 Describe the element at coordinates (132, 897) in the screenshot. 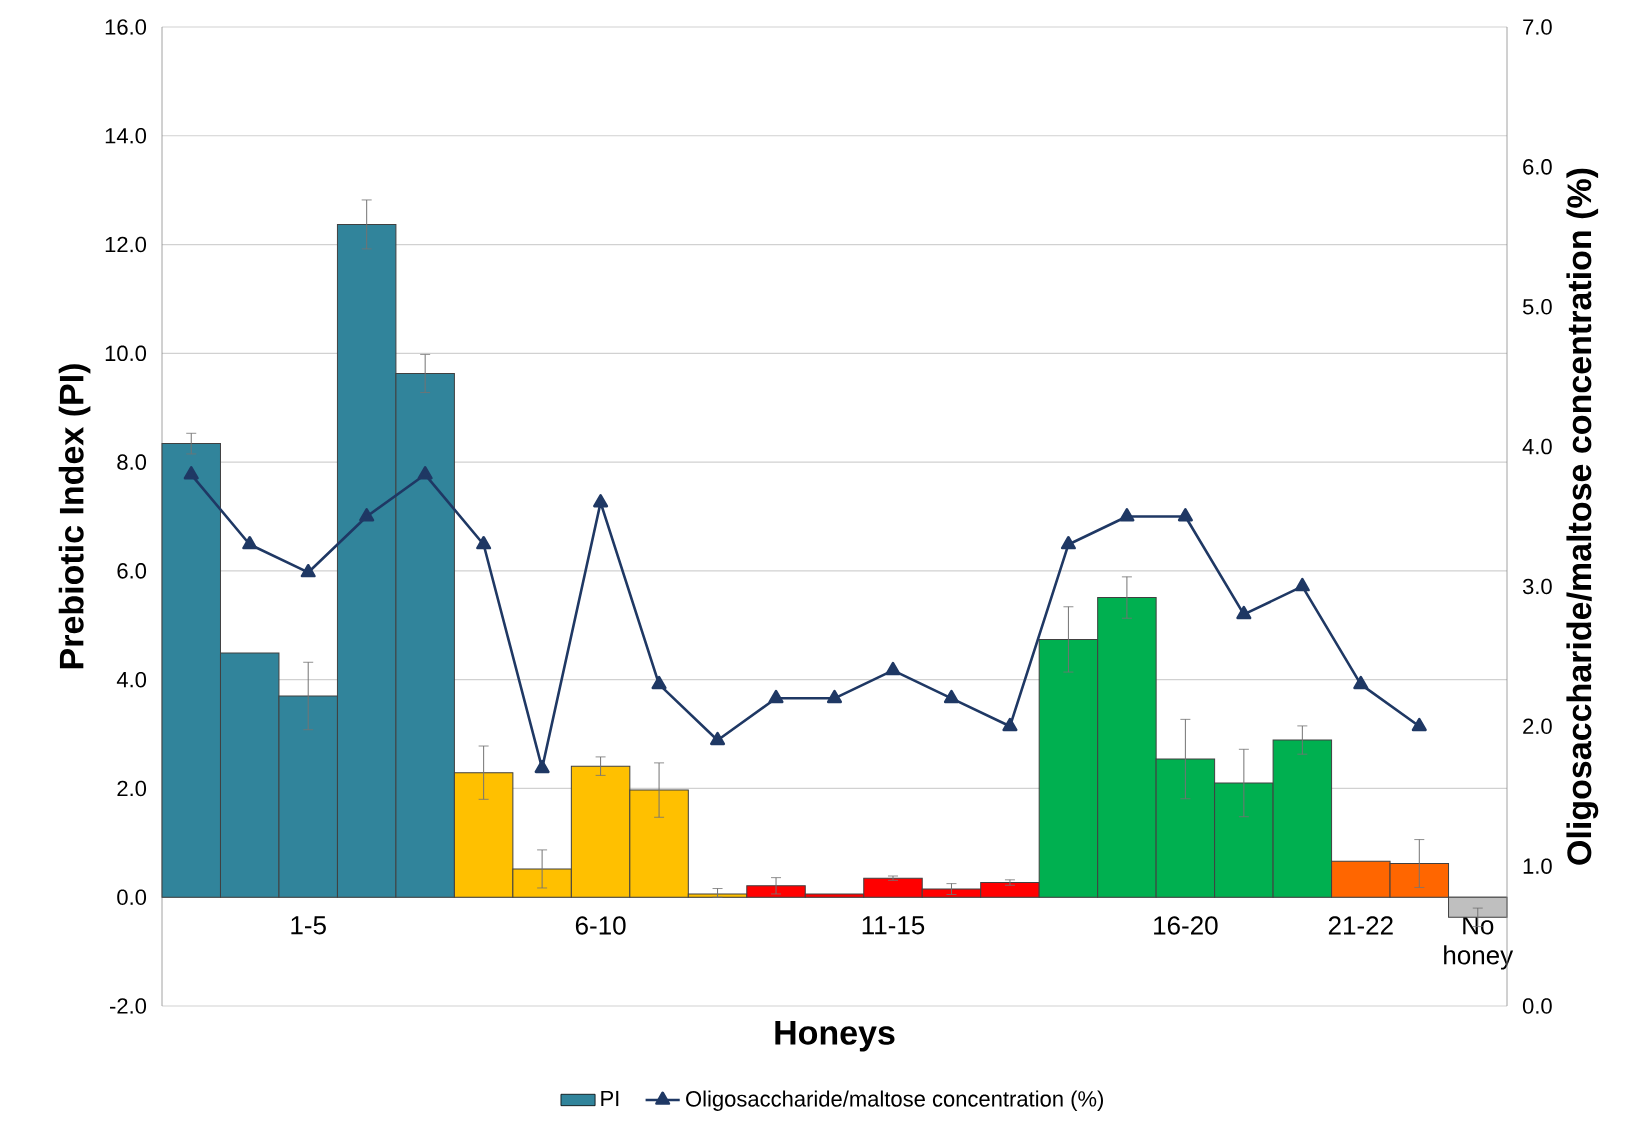

I see `y-tick-label: 0.0` at that location.